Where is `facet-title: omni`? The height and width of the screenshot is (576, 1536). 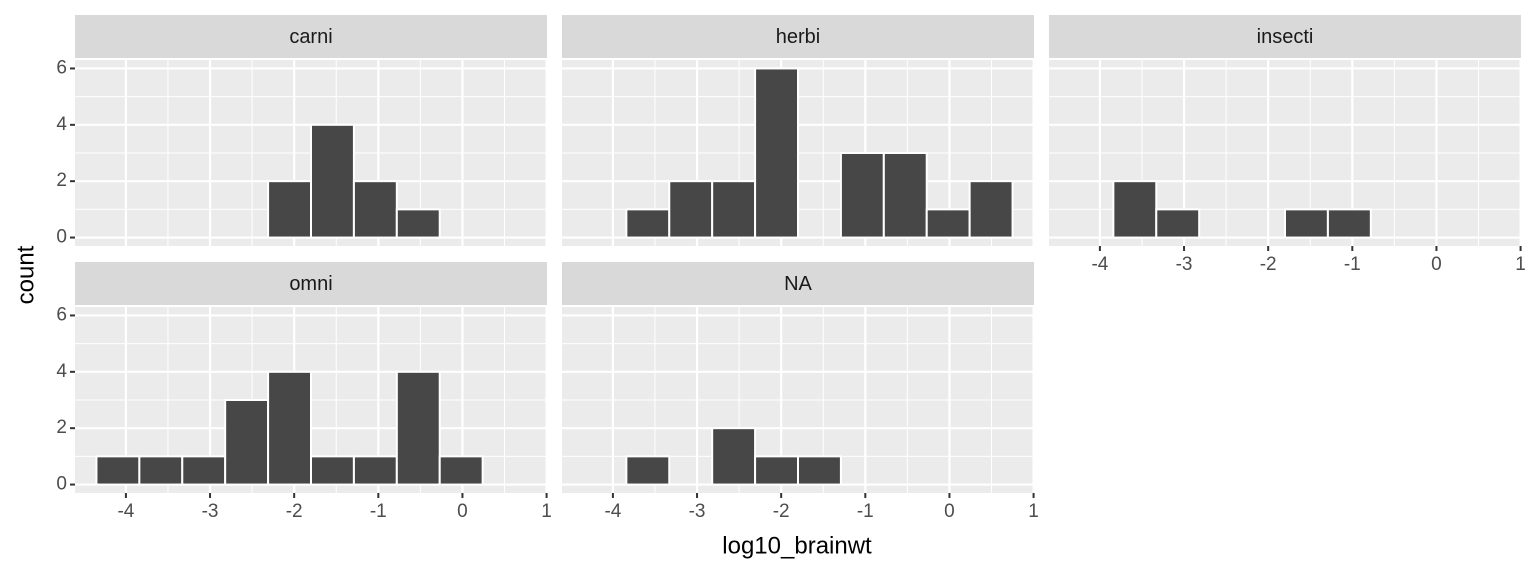
facet-title: omni is located at coordinates (310, 284).